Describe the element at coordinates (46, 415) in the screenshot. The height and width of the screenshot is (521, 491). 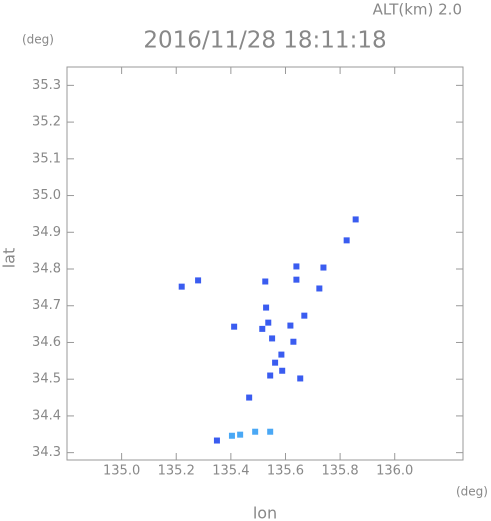
I see `y-tick-label: 34.4` at that location.